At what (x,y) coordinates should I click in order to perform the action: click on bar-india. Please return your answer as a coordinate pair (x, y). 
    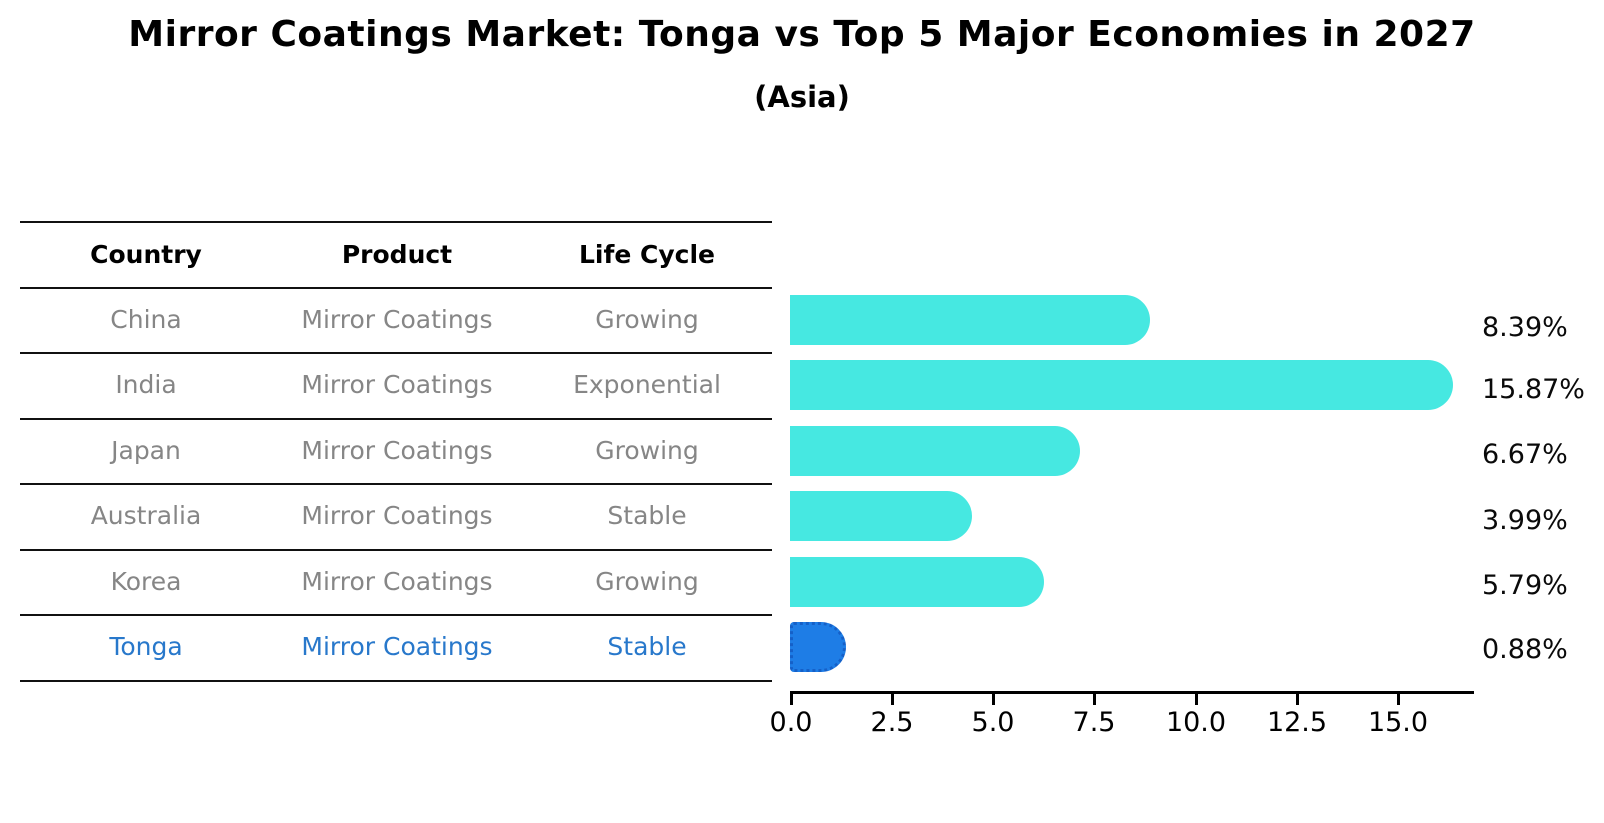
    Looking at the image, I should click on (1121, 385).